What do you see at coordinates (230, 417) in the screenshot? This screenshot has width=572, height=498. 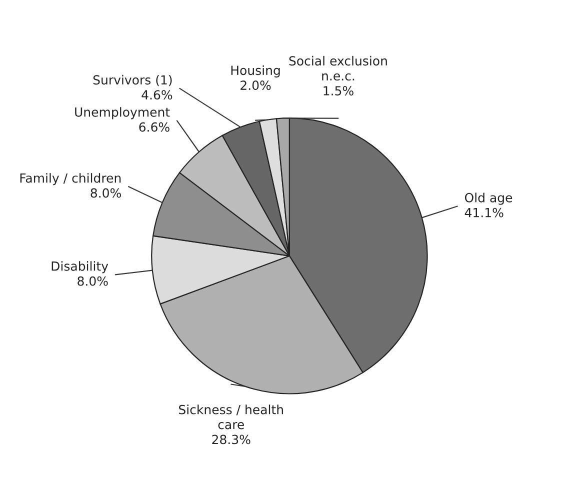 I see `slice-label: Sickness / health care` at bounding box center [230, 417].